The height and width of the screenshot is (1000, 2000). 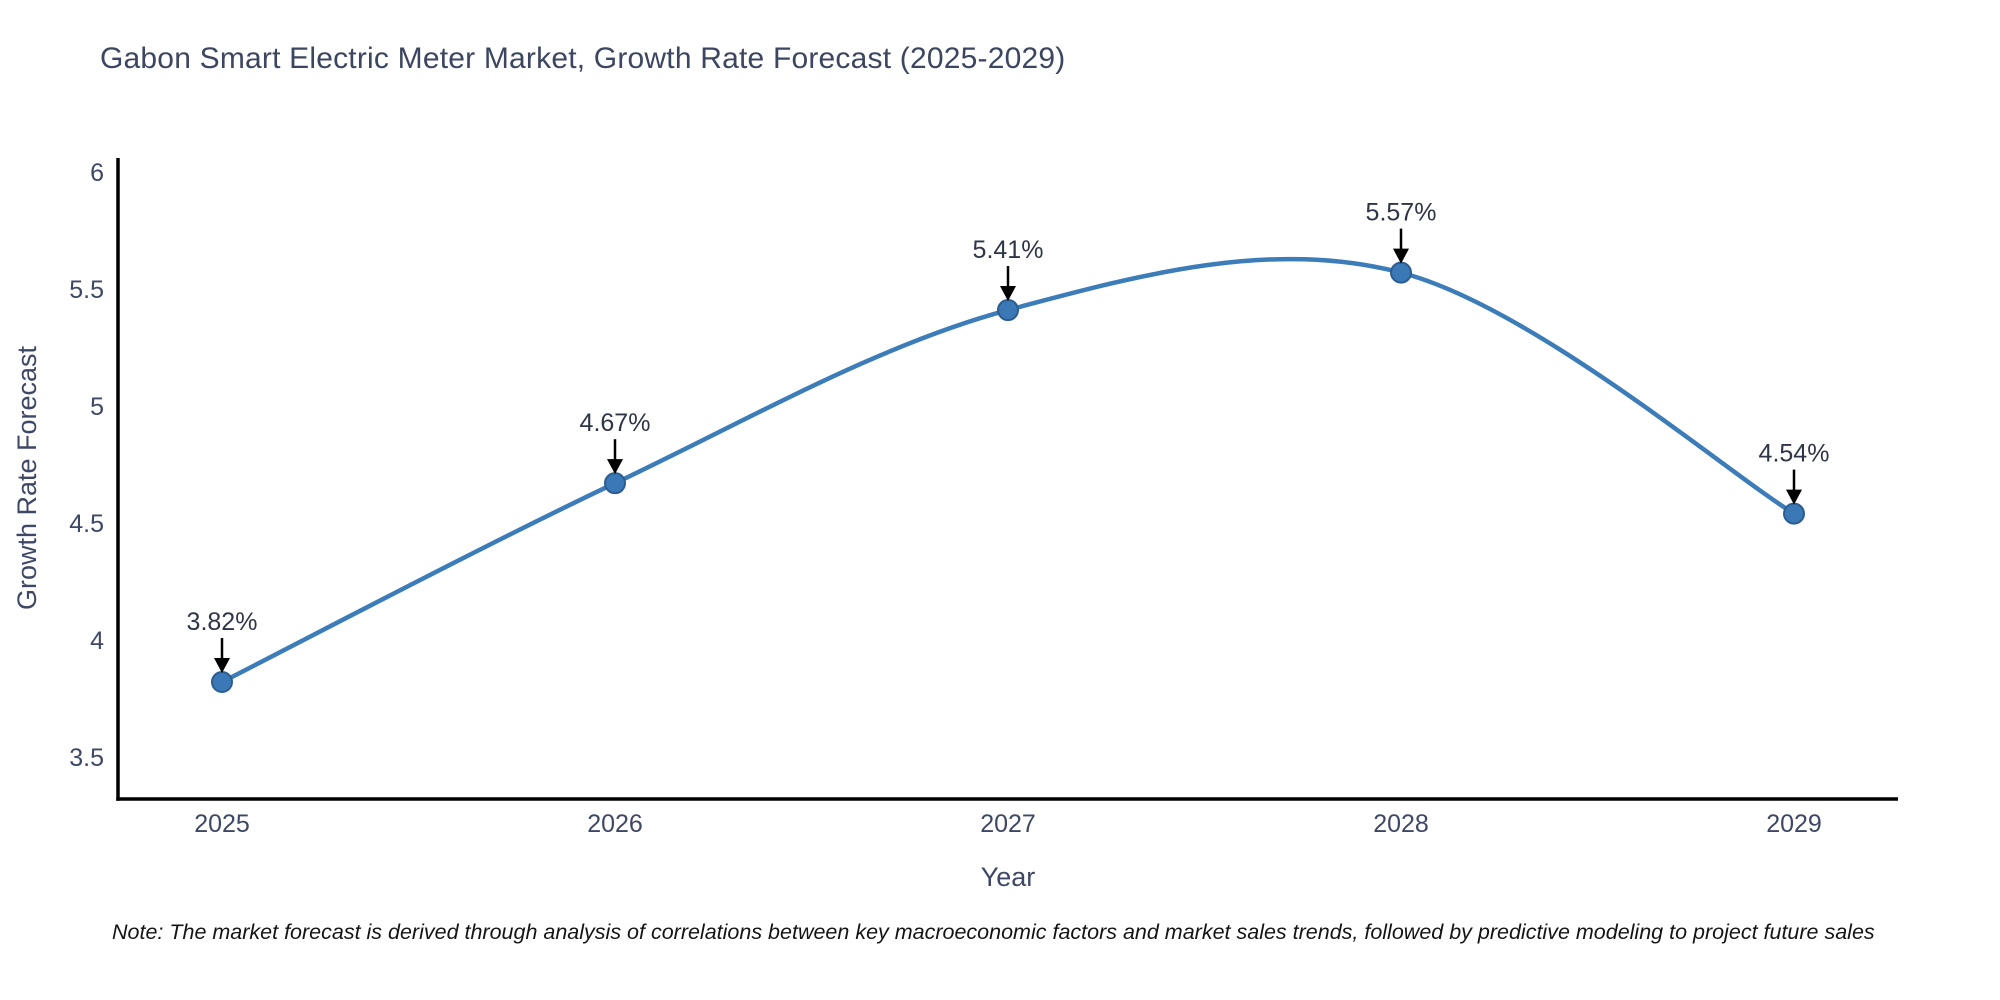 I want to click on point-value-label: 5.41%, so click(x=1008, y=250).